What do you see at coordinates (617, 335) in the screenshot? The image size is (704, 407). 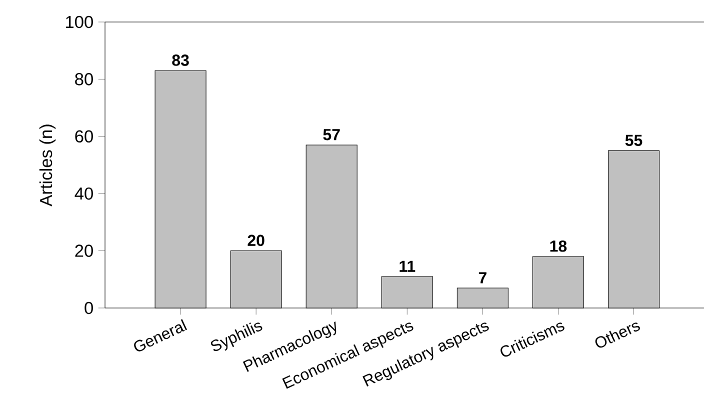 I see `x-tick-label: Others` at bounding box center [617, 335].